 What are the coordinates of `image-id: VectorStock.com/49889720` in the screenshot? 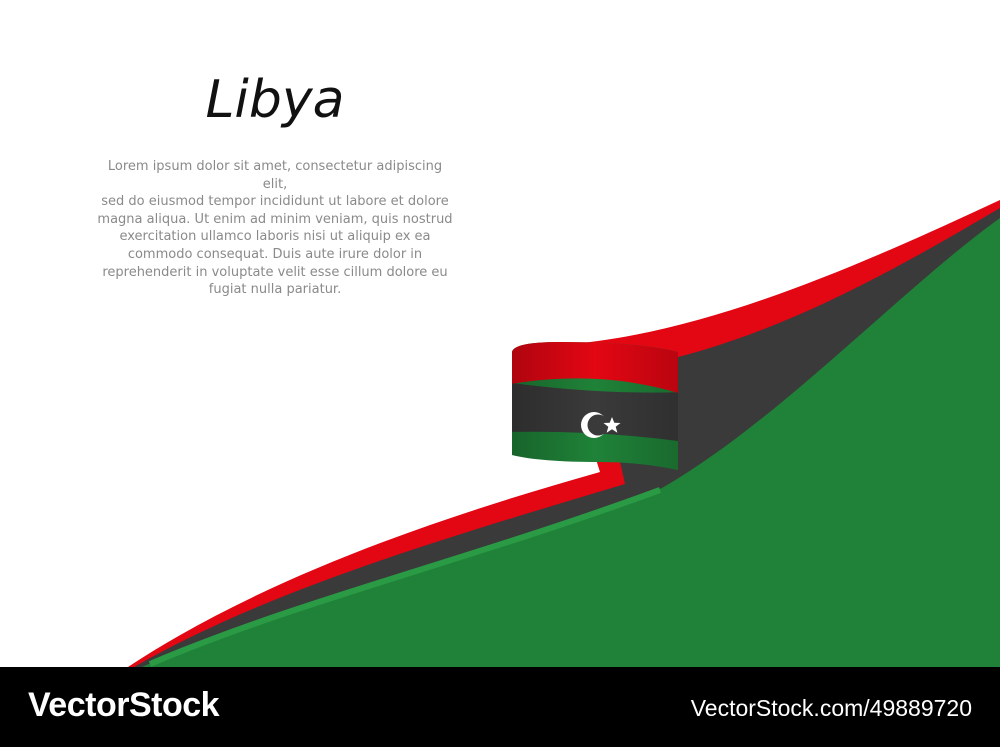 It's located at (831, 708).